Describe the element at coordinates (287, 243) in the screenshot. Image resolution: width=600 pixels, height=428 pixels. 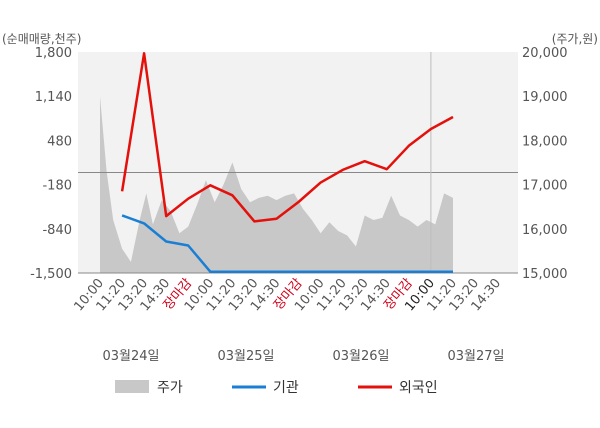
I see `series-line-기관` at that location.